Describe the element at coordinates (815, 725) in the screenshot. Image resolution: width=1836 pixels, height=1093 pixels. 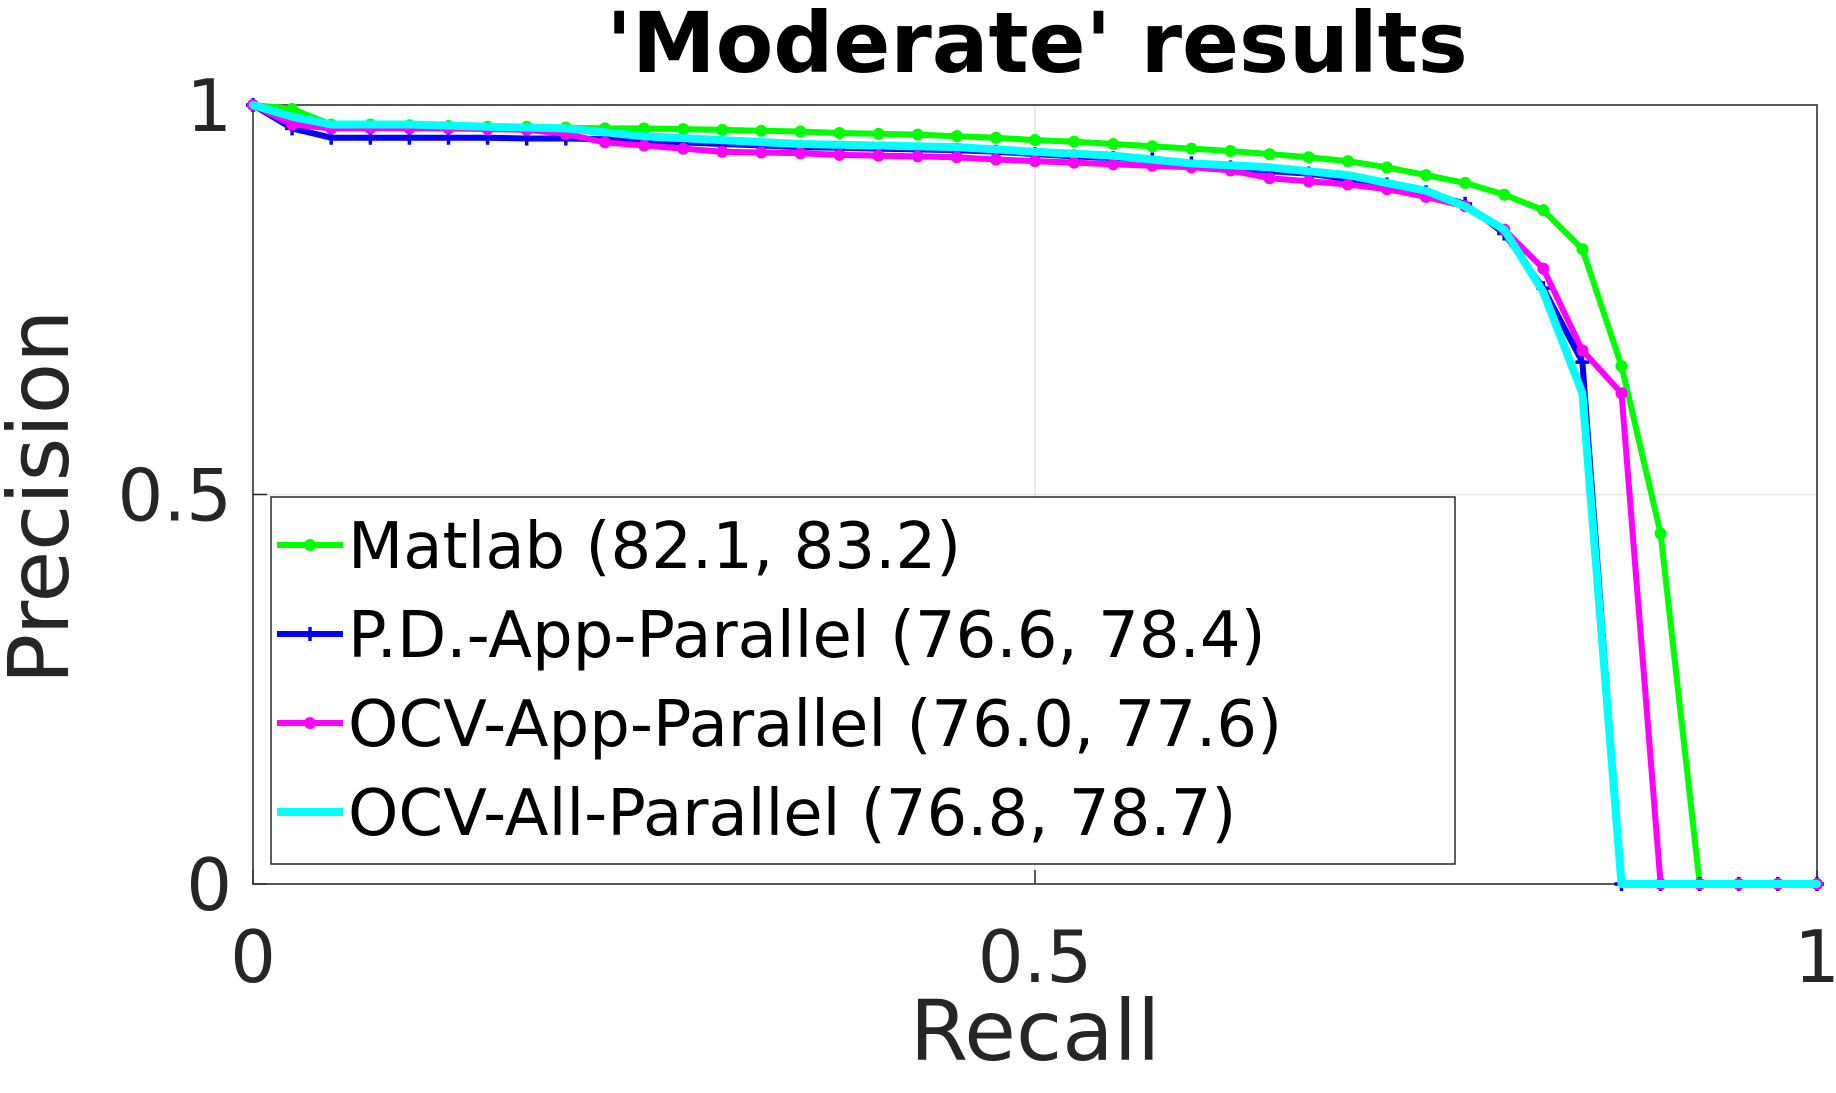
I see `legend-label: OCV-App-Parallel (76.0, 77.6)` at that location.